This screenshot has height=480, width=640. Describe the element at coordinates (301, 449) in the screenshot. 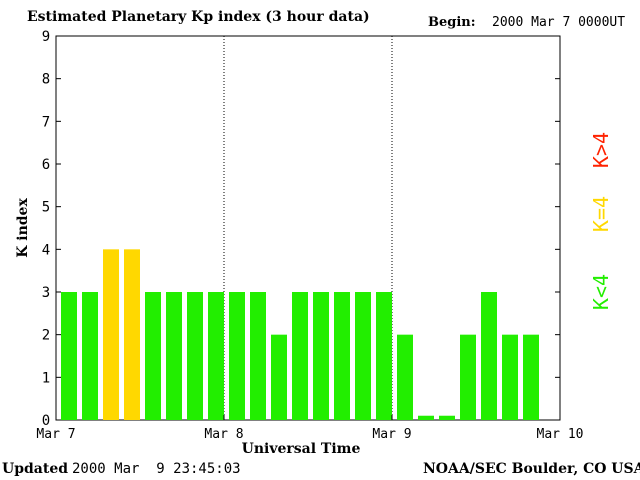

I see `x-axis-label: Universal Time` at that location.